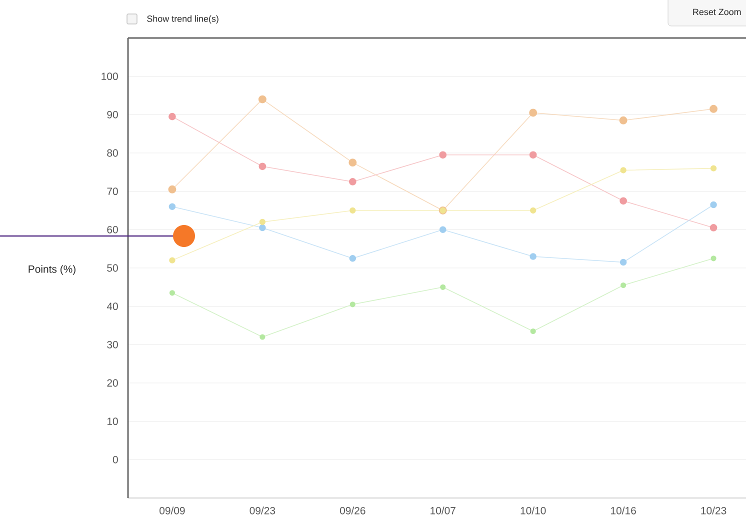 Image resolution: width=746 pixels, height=529 pixels. What do you see at coordinates (172, 510) in the screenshot?
I see `x-tick-label: 09/09` at bounding box center [172, 510].